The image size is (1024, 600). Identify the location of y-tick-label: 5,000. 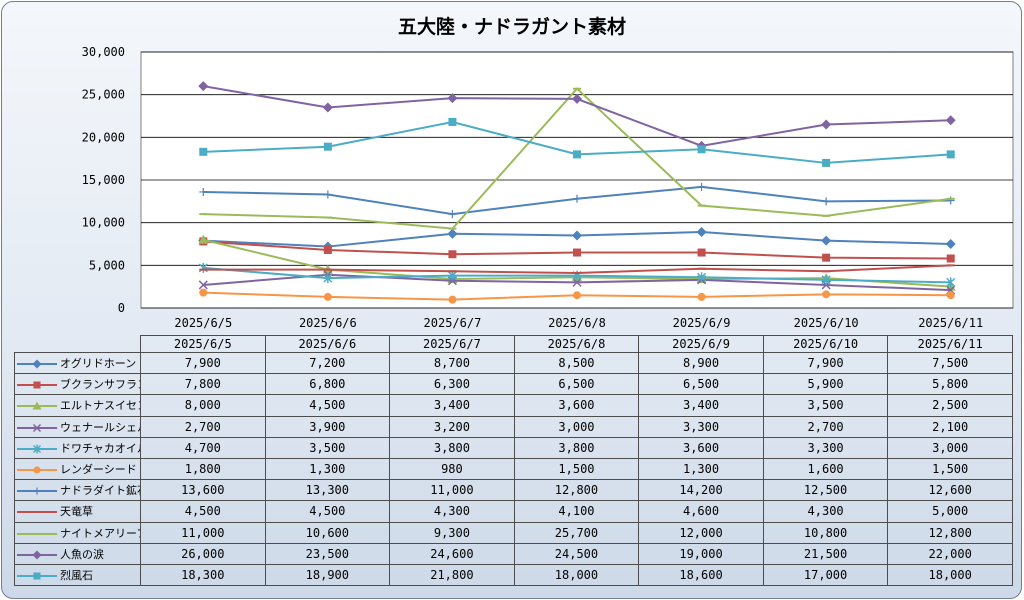
(107, 265).